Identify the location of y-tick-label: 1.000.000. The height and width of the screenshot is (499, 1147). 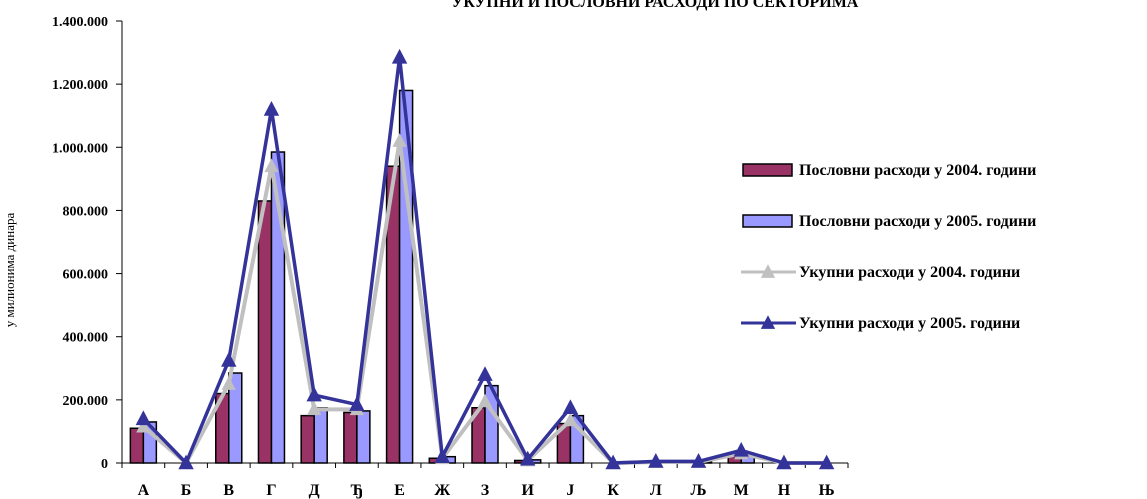
(80, 148).